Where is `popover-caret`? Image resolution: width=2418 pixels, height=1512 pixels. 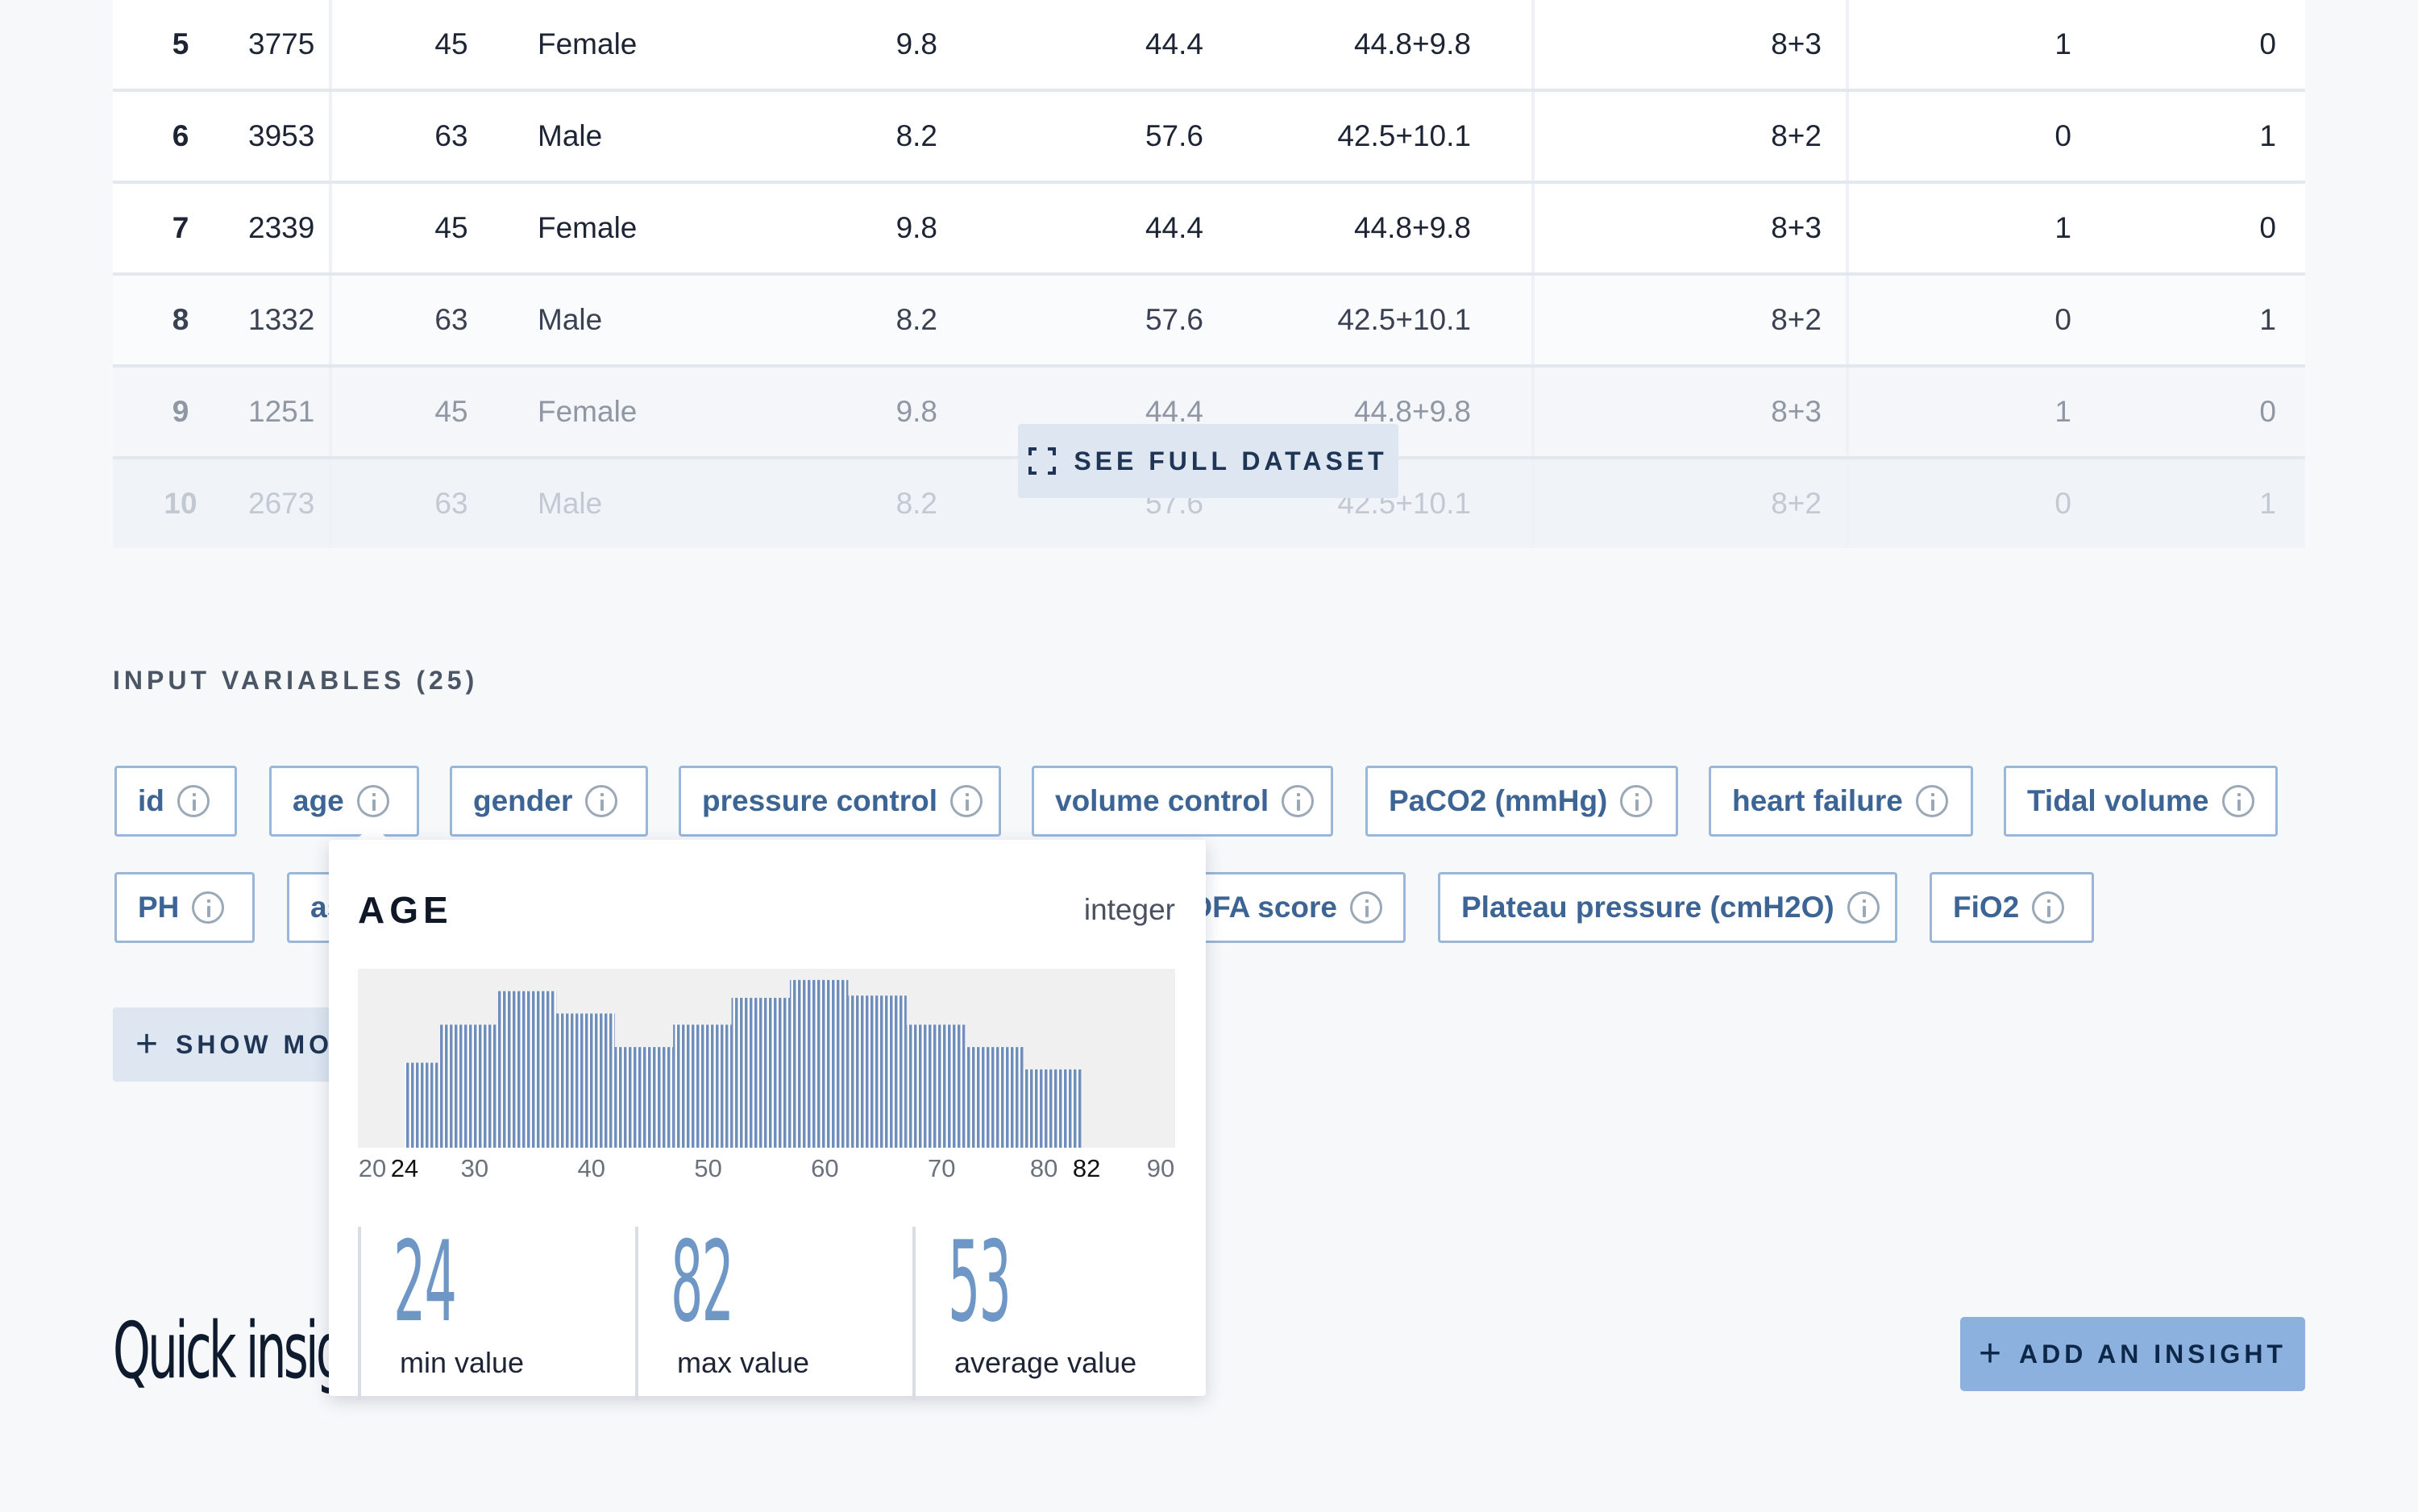 popover-caret is located at coordinates (372, 832).